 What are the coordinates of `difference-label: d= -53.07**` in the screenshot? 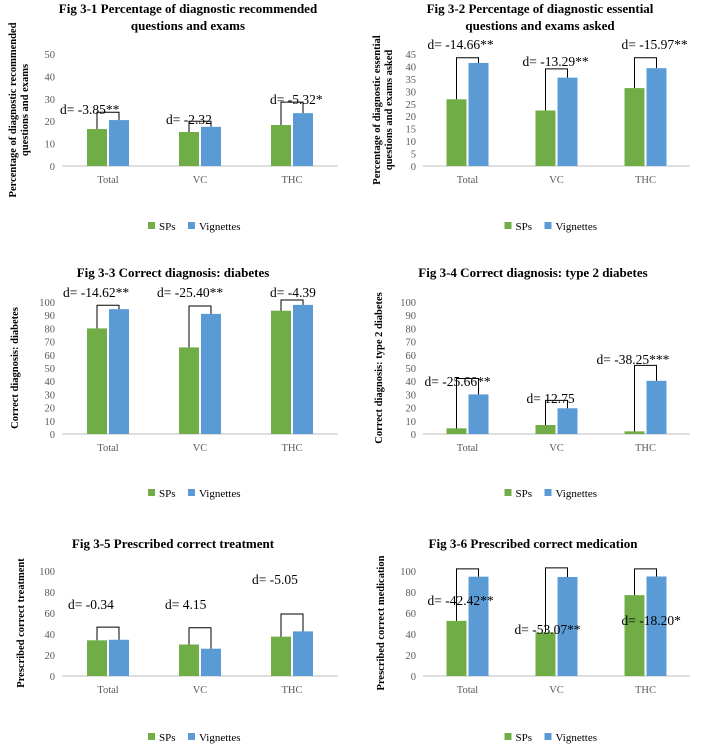 It's located at (548, 629).